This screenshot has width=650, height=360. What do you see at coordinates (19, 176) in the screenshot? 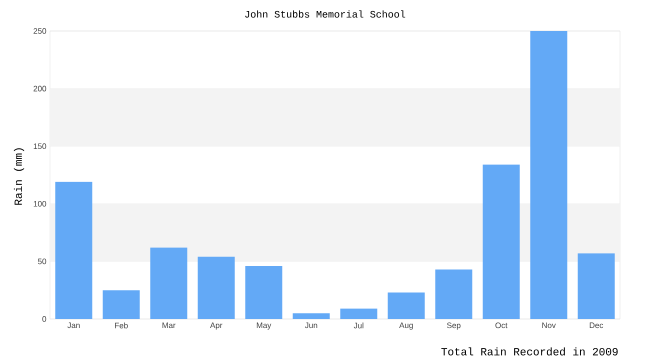
I see `y-axis-title: Rain (mm)` at bounding box center [19, 176].